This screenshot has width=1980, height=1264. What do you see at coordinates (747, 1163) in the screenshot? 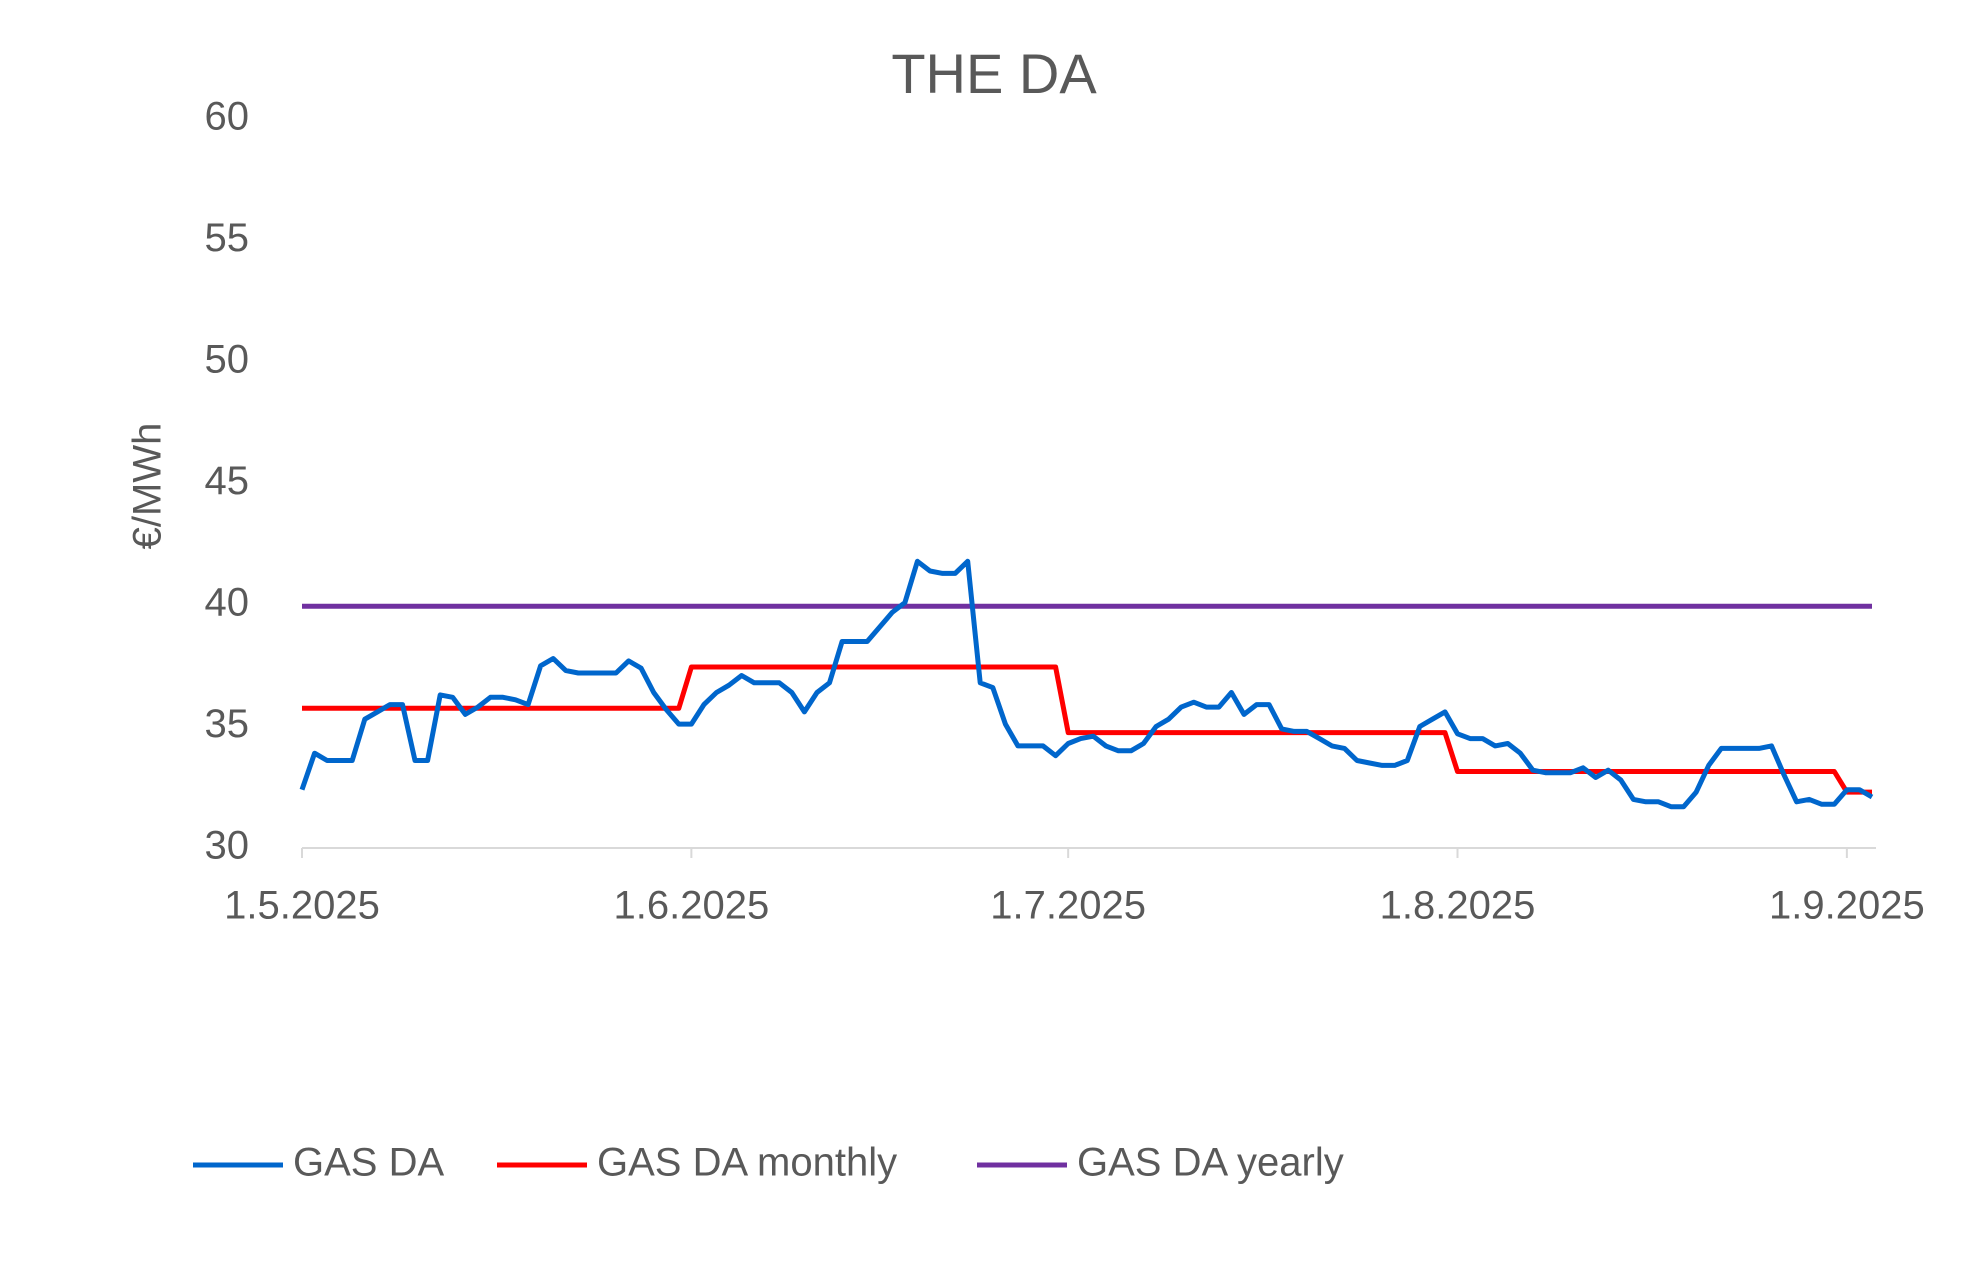
I see `legend-label: GAS DA monthly` at bounding box center [747, 1163].